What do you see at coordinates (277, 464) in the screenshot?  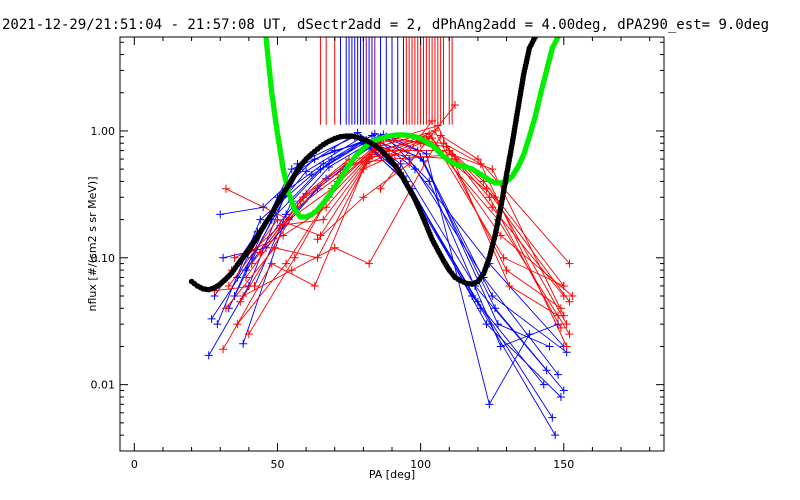 I see `x-tick-label: 50` at bounding box center [277, 464].